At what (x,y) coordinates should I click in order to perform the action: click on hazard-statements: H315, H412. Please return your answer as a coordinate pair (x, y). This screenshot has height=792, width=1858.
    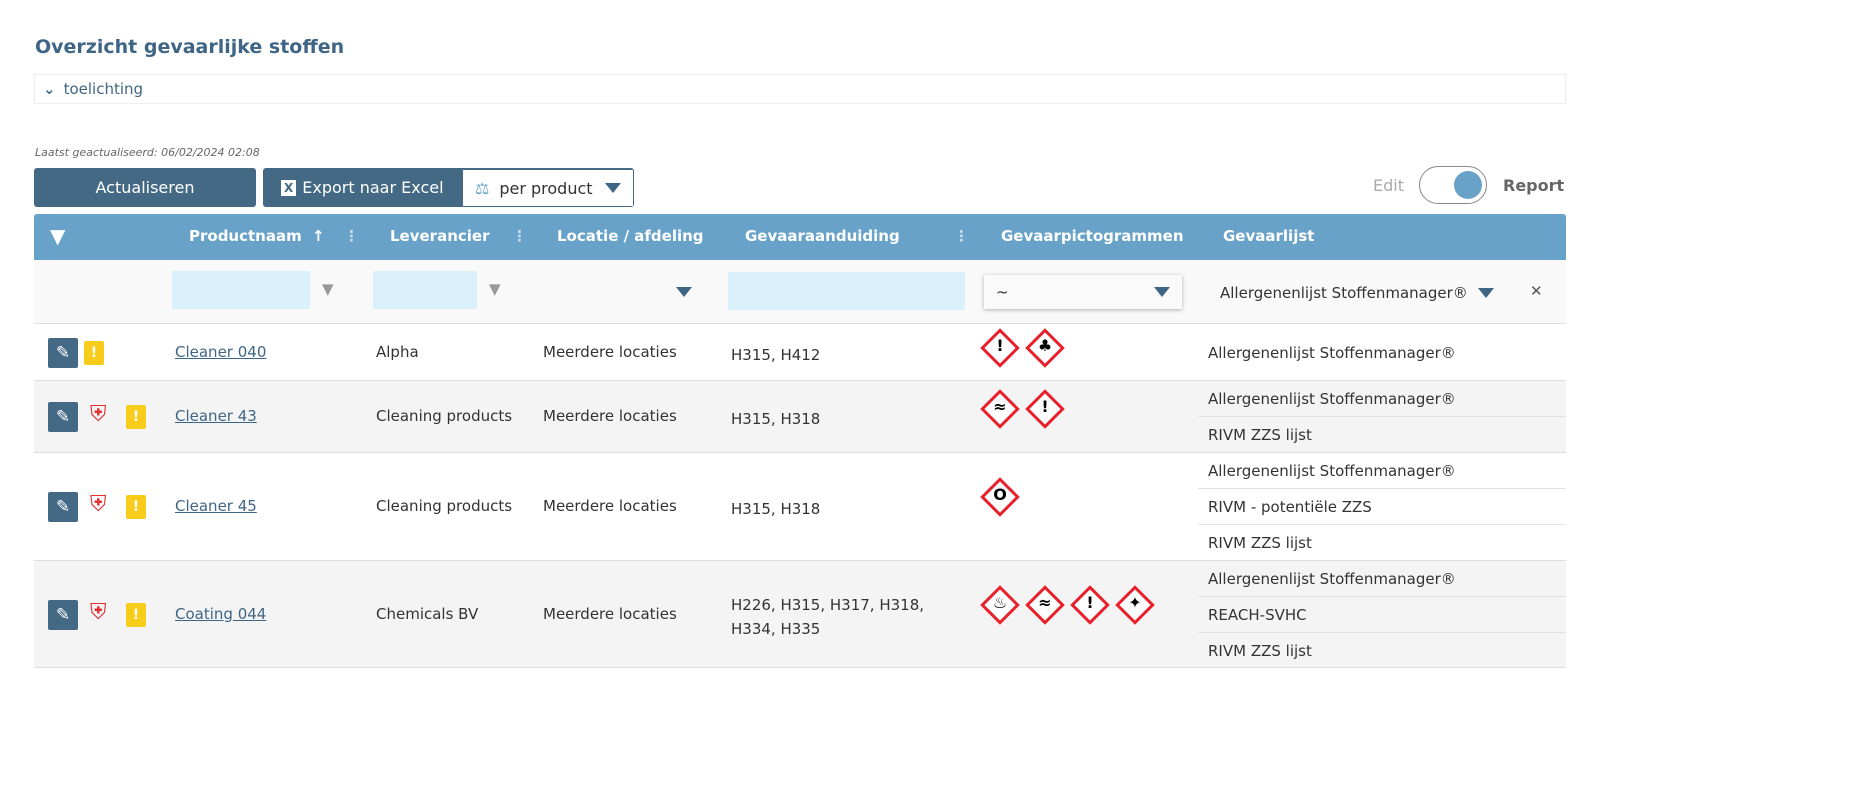
    Looking at the image, I should click on (776, 354).